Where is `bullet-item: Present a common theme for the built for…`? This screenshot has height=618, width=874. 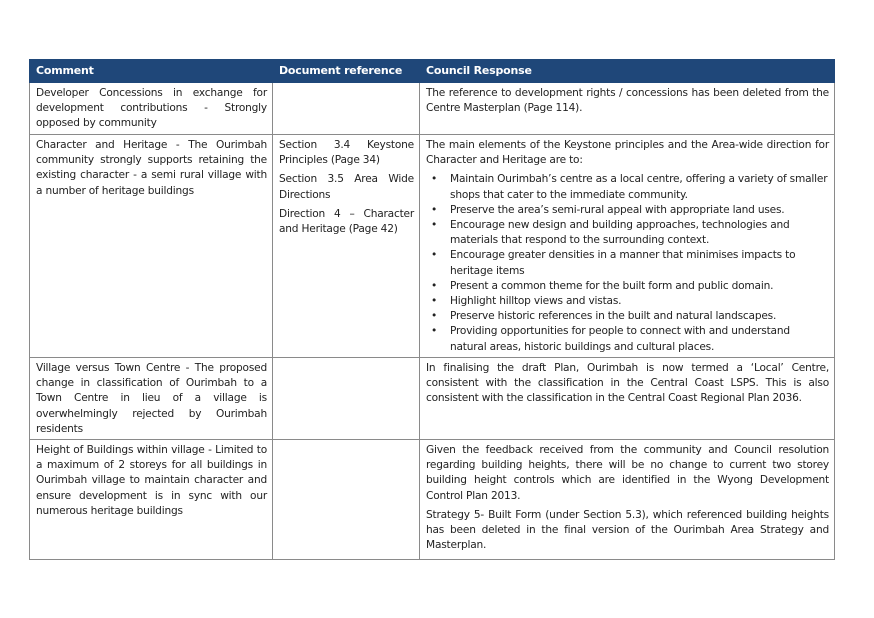 bullet-item: Present a common theme for the built for… is located at coordinates (630, 286).